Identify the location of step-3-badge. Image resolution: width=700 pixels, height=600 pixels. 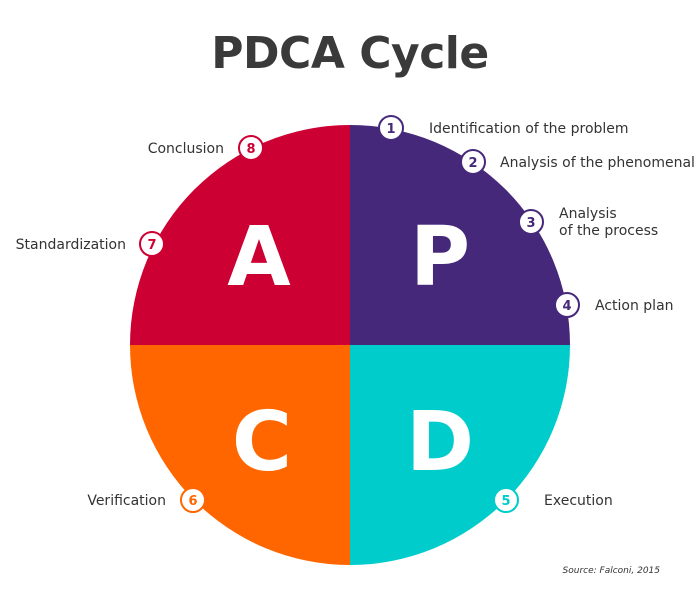
(531, 222).